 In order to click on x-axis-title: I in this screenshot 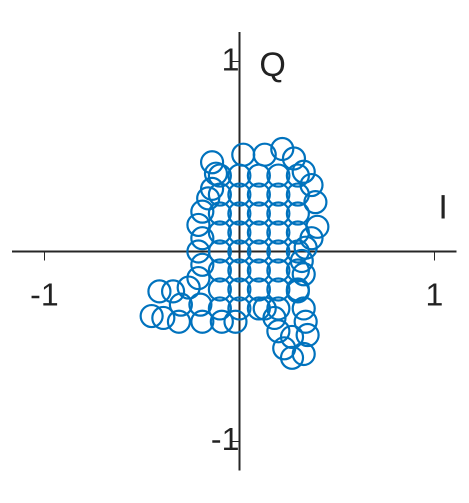, I will do `click(443, 207)`.